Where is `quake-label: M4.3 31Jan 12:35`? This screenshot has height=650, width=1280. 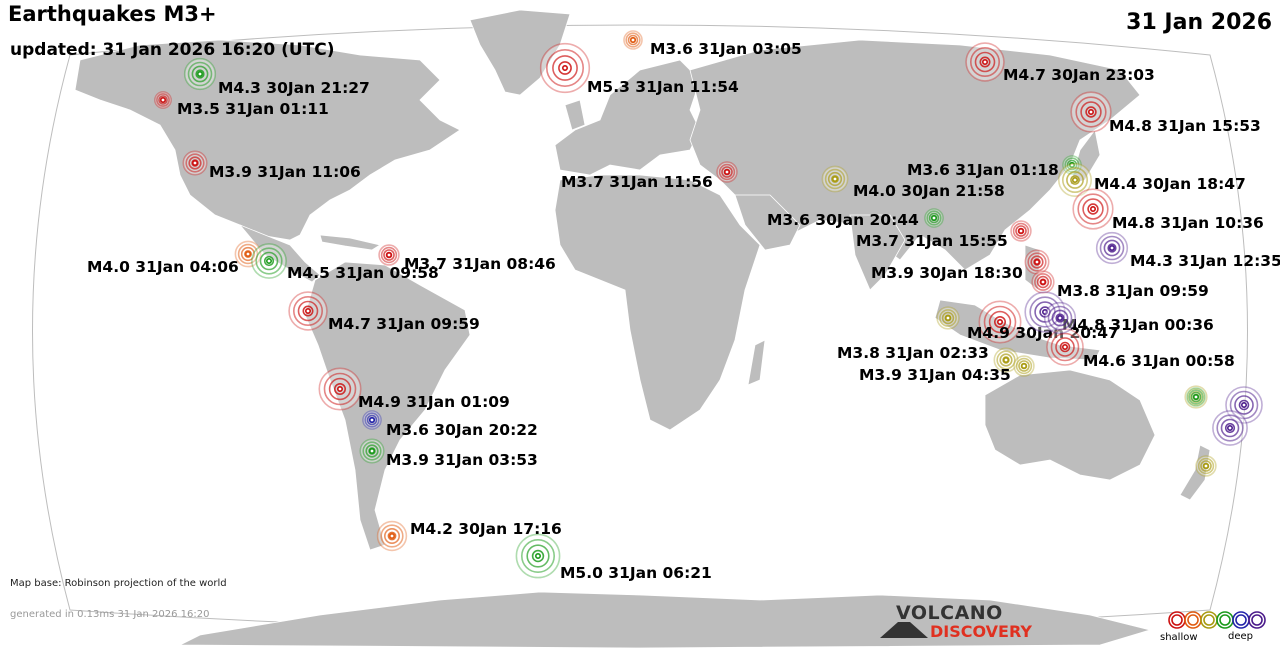
quake-label: M4.3 31Jan 12:35 is located at coordinates (1205, 261).